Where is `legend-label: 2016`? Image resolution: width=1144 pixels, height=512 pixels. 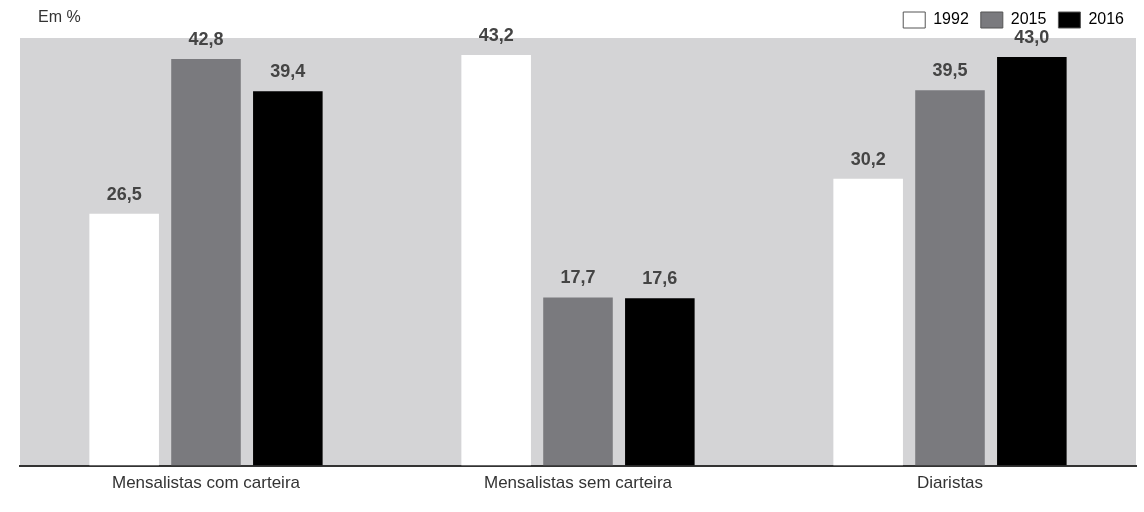 legend-label: 2016 is located at coordinates (1106, 19).